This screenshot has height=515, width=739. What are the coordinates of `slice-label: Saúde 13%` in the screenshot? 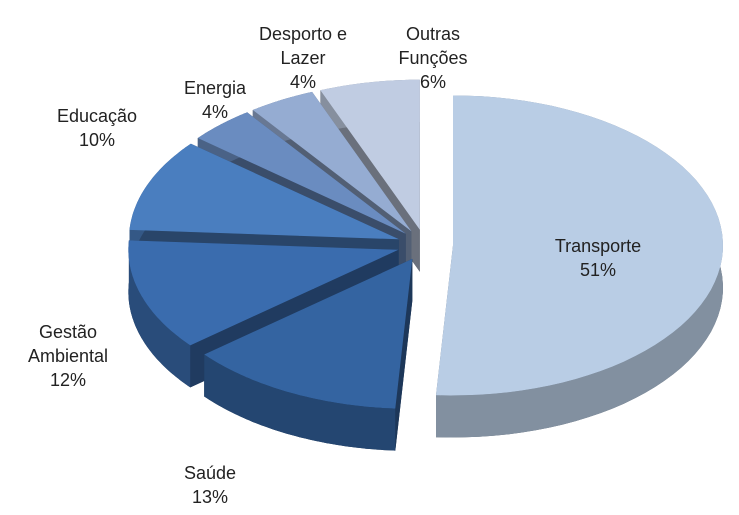 It's located at (210, 485).